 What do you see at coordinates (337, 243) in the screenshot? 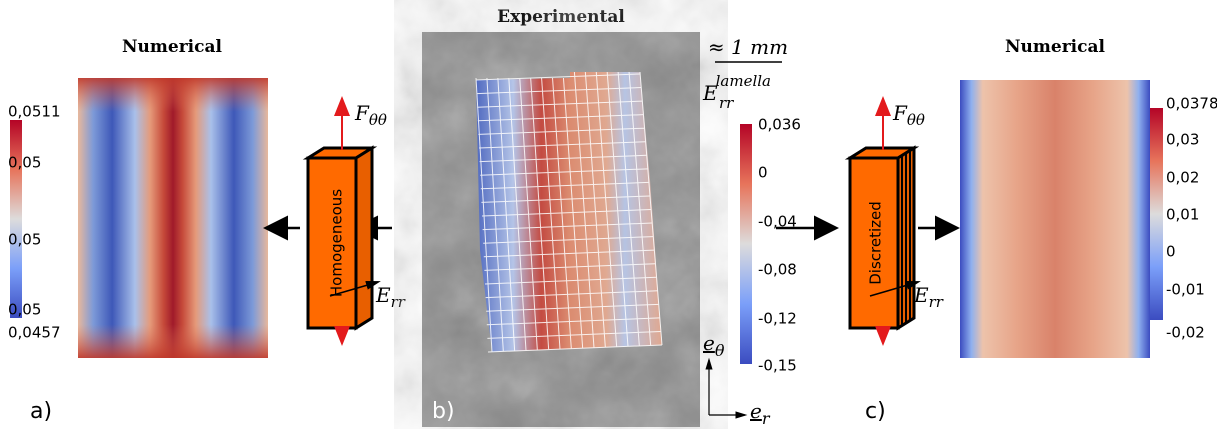
I see `specimen-label: Homogeneous` at bounding box center [337, 243].